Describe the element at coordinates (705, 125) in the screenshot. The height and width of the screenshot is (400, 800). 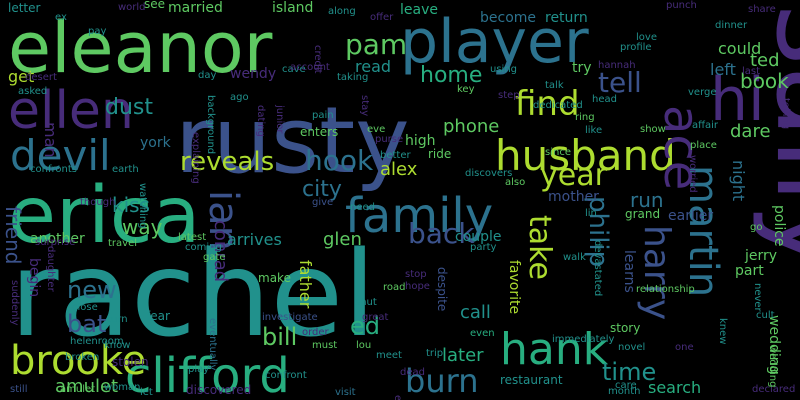
I see `word-affair: affair` at that location.